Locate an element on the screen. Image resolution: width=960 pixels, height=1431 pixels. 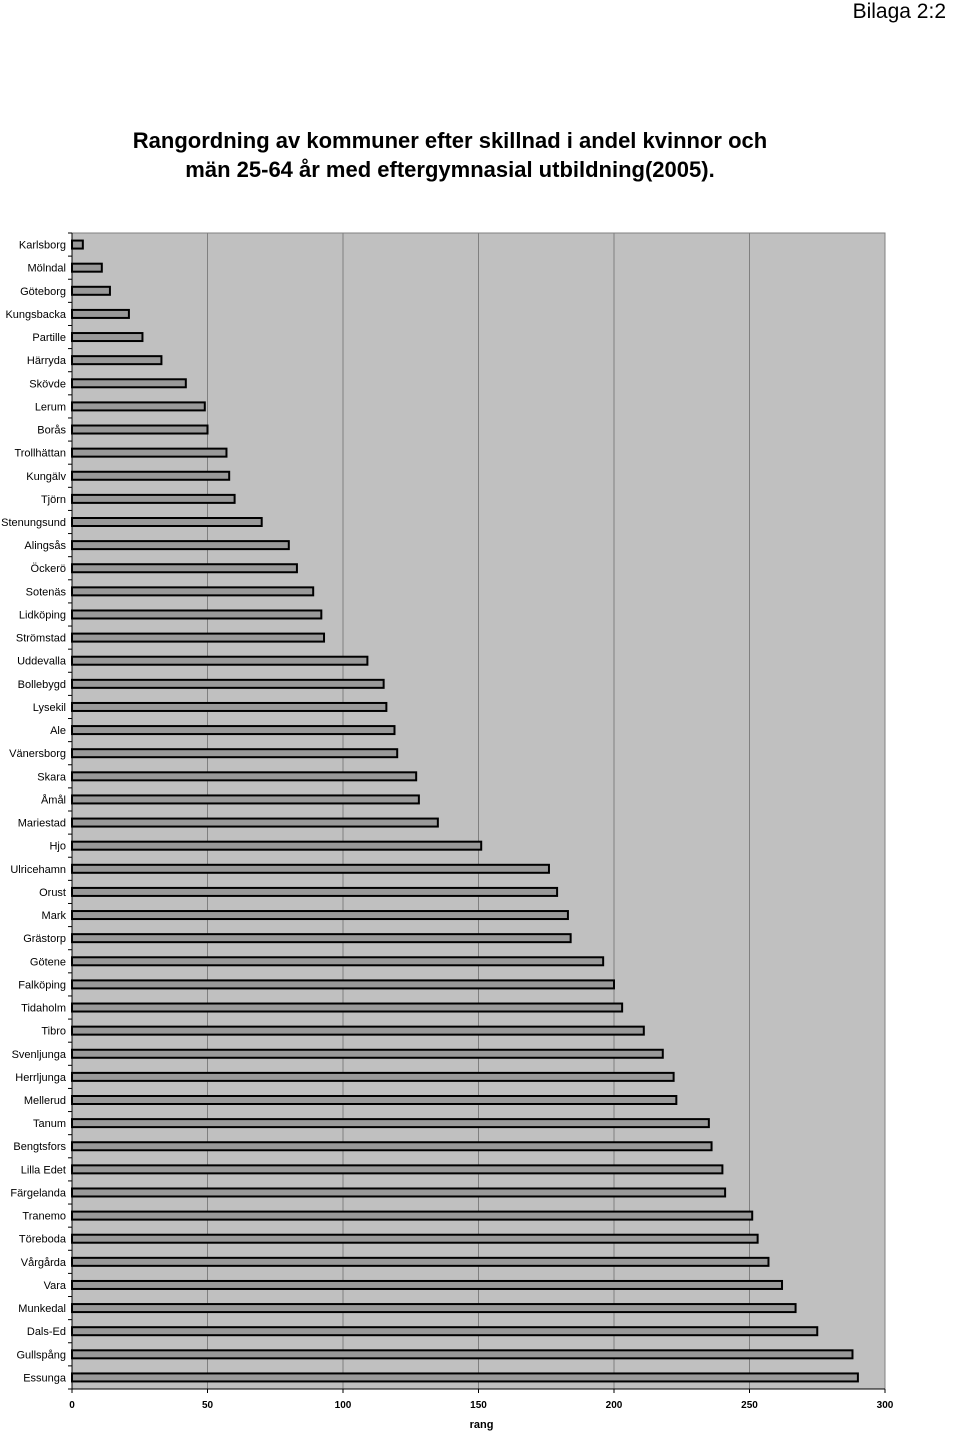
category-label: Bengtsfors is located at coordinates (39, 1147).